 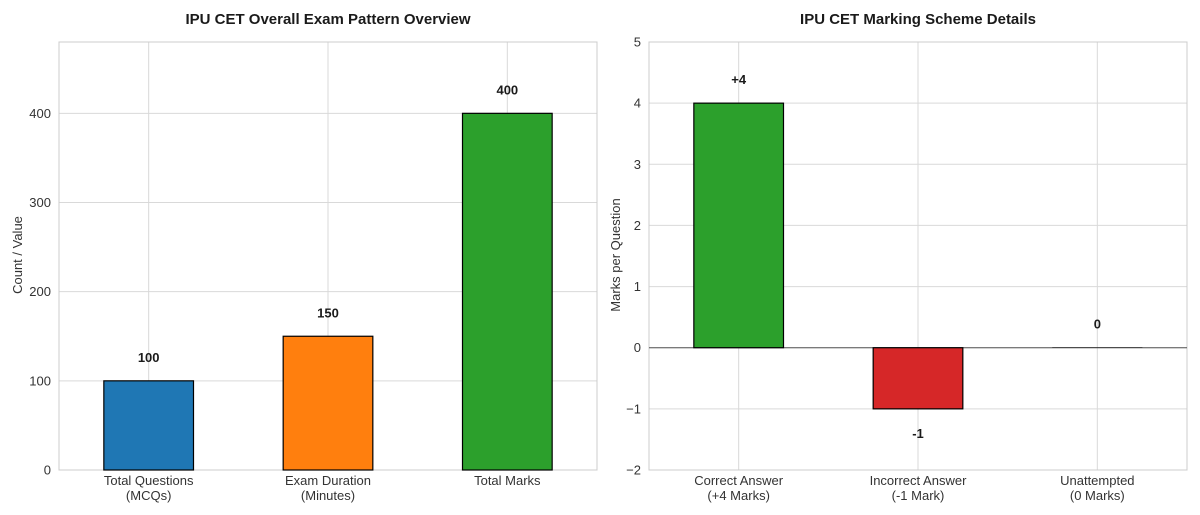 I want to click on data-label: 100, so click(x=149, y=357).